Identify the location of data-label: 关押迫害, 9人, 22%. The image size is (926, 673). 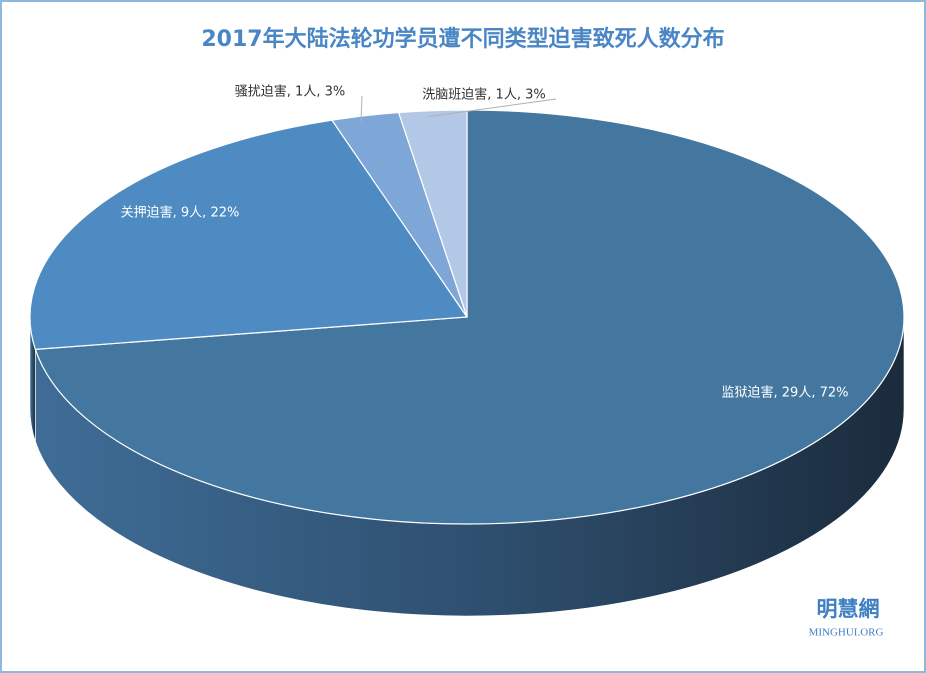
(180, 213).